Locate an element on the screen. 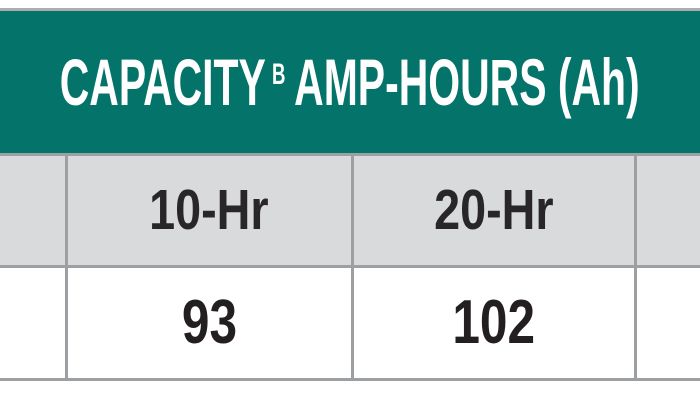  label-cell-10hr: 10-Hr is located at coordinates (210, 211).